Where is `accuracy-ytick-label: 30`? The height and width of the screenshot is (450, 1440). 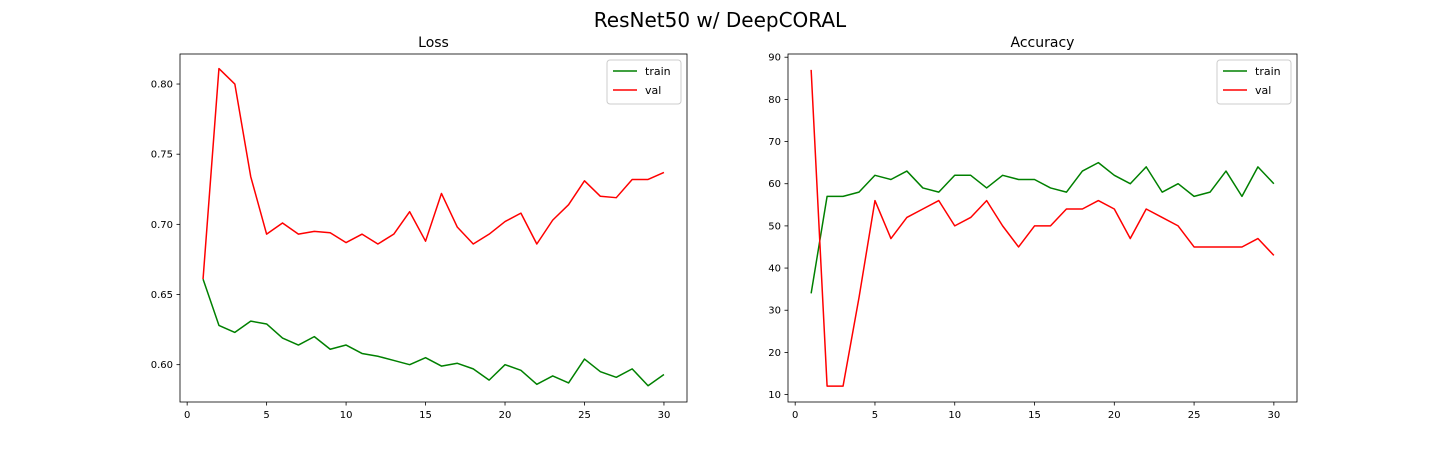 accuracy-ytick-label: 30 is located at coordinates (774, 311).